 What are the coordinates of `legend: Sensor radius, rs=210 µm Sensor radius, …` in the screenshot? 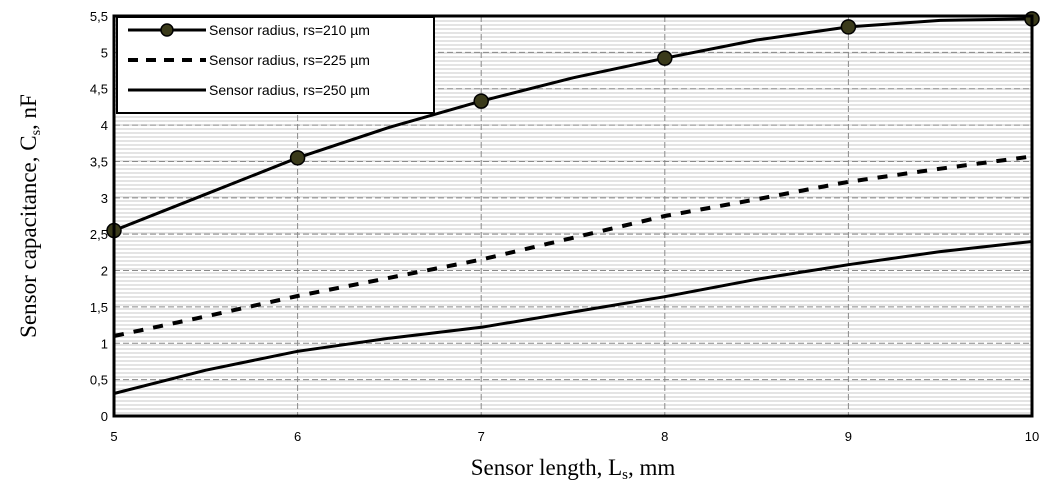 It's located at (275, 65).